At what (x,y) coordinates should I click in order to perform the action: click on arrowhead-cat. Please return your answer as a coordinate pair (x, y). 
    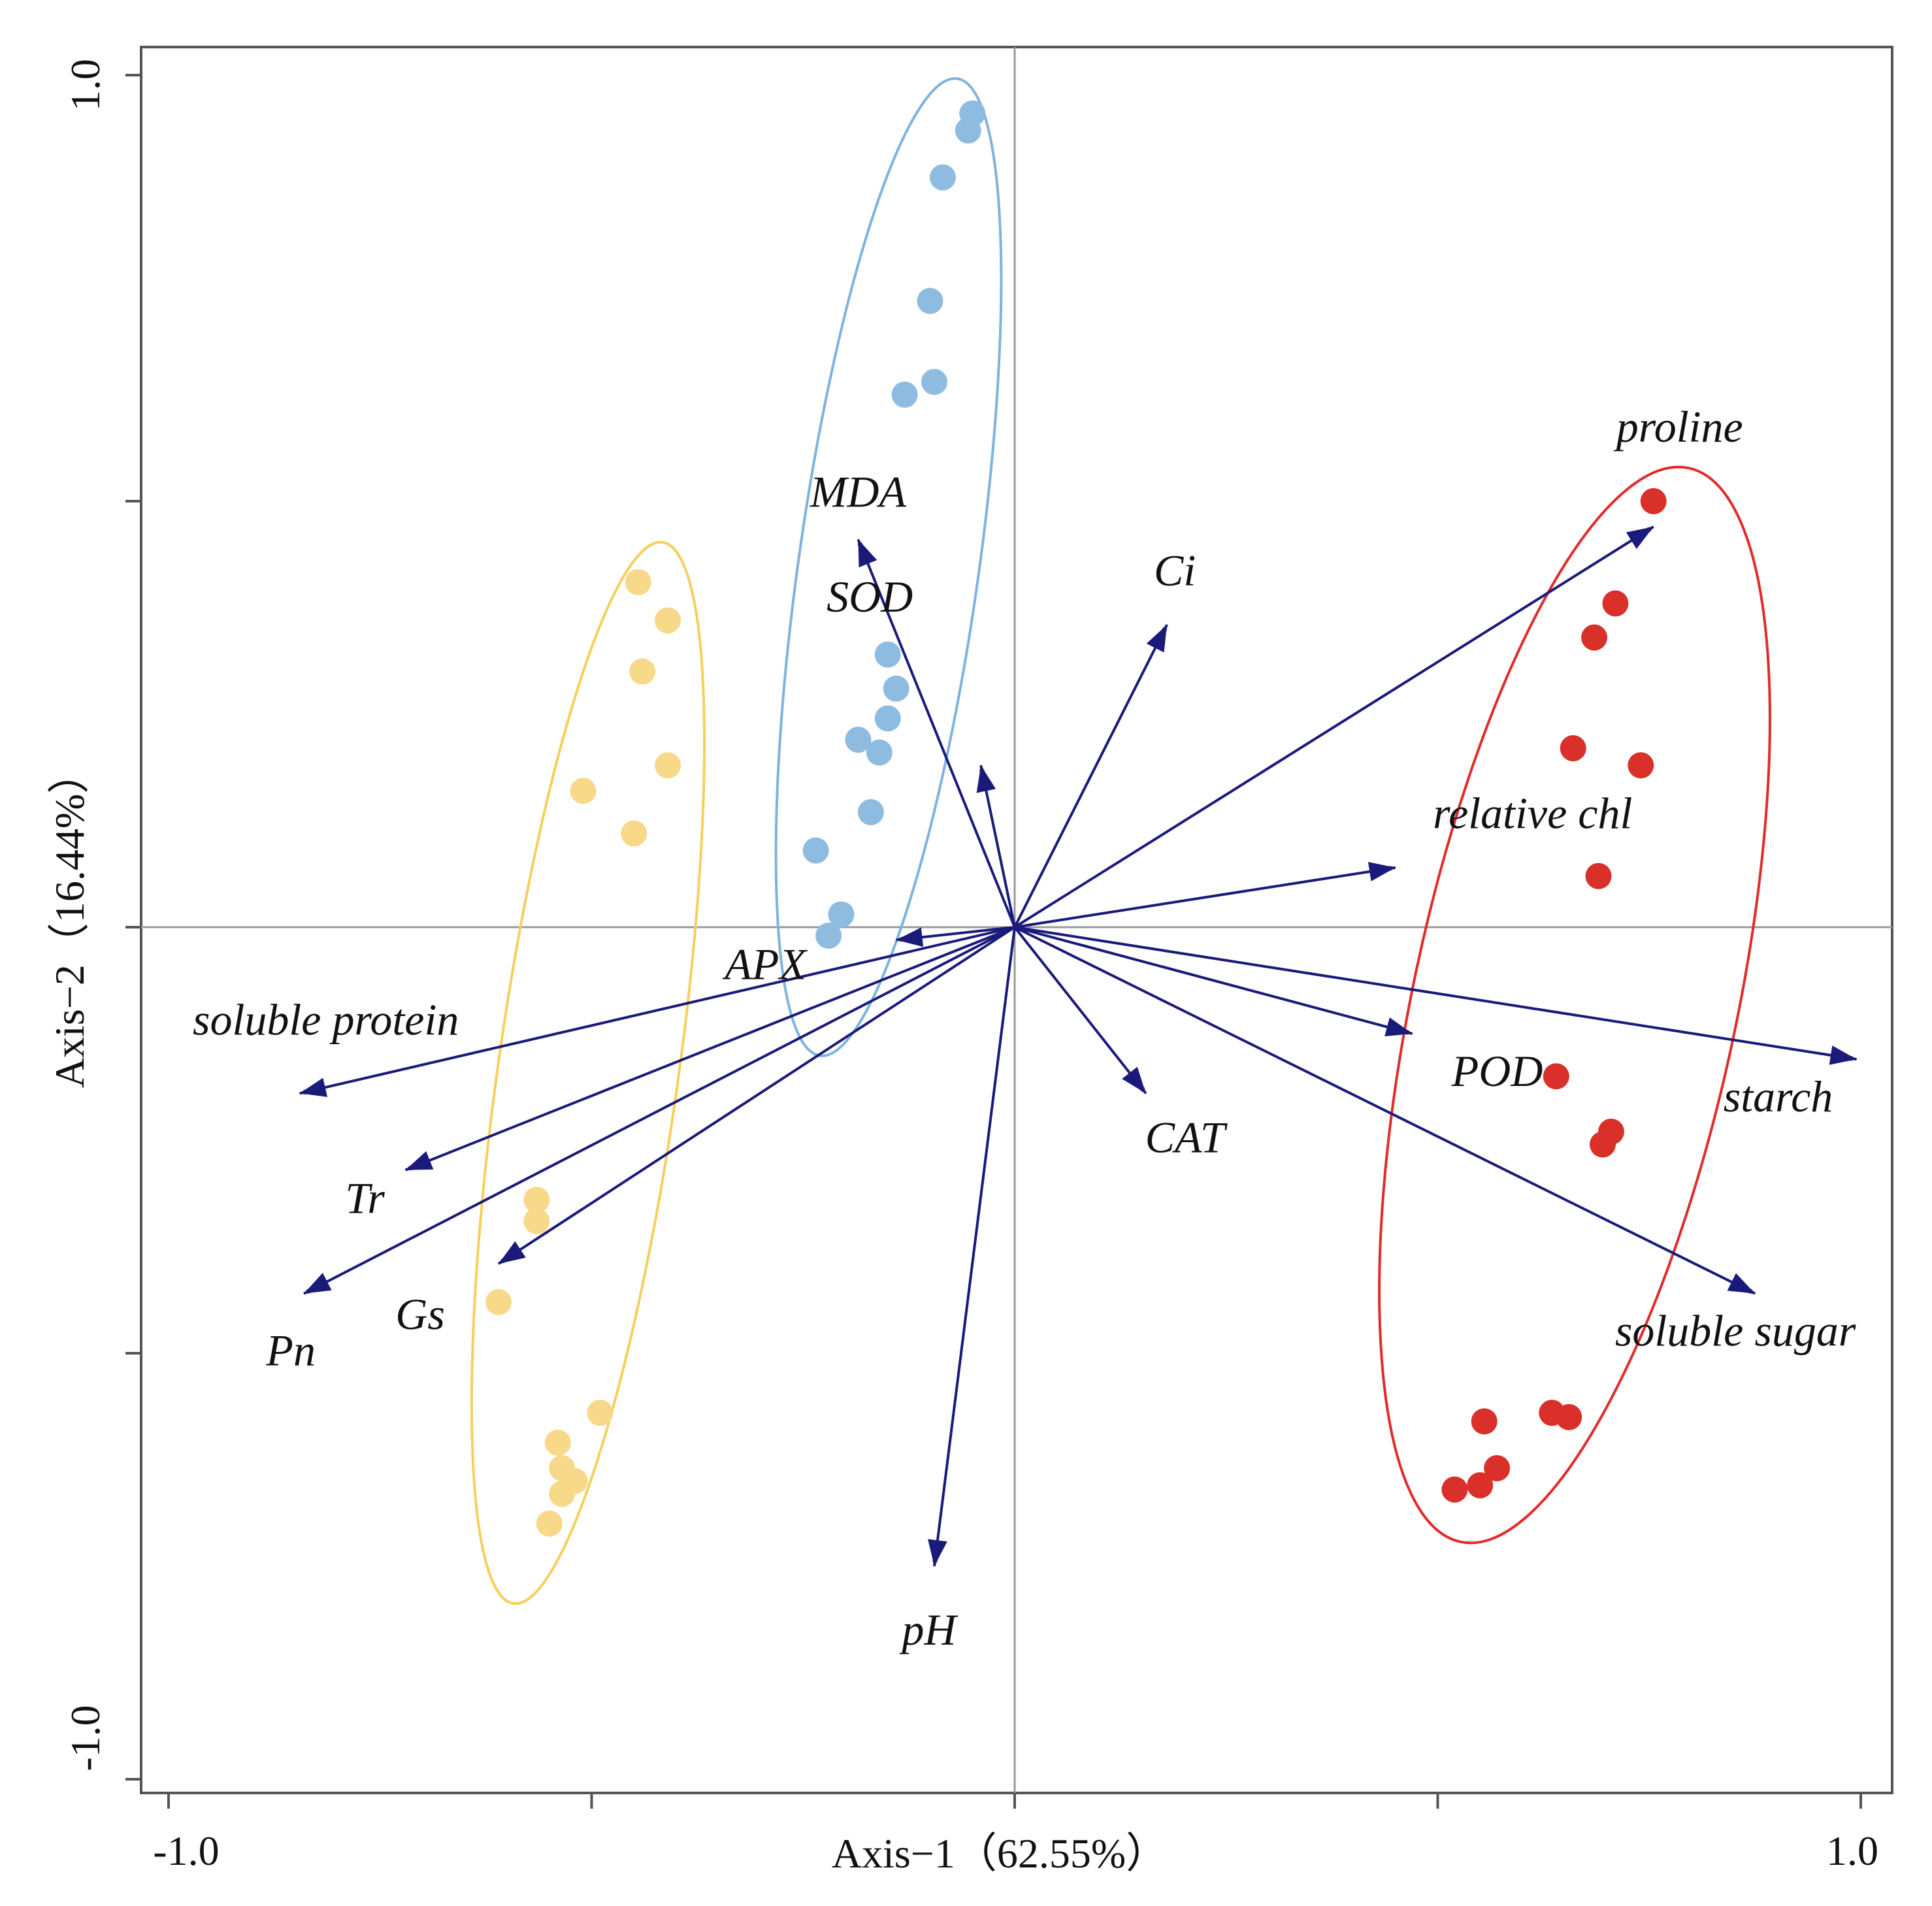
    Looking at the image, I should click on (1134, 1080).